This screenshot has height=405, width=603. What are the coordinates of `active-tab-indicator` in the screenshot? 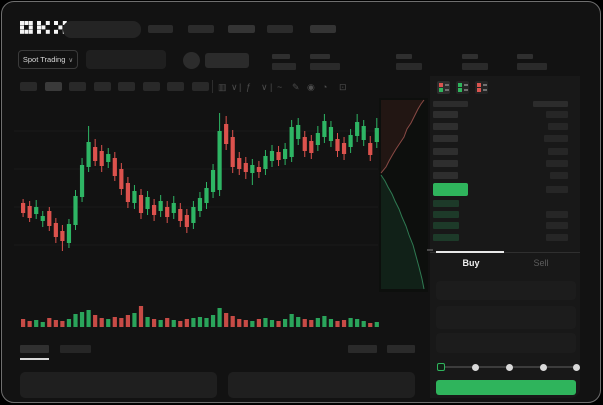 It's located at (470, 252).